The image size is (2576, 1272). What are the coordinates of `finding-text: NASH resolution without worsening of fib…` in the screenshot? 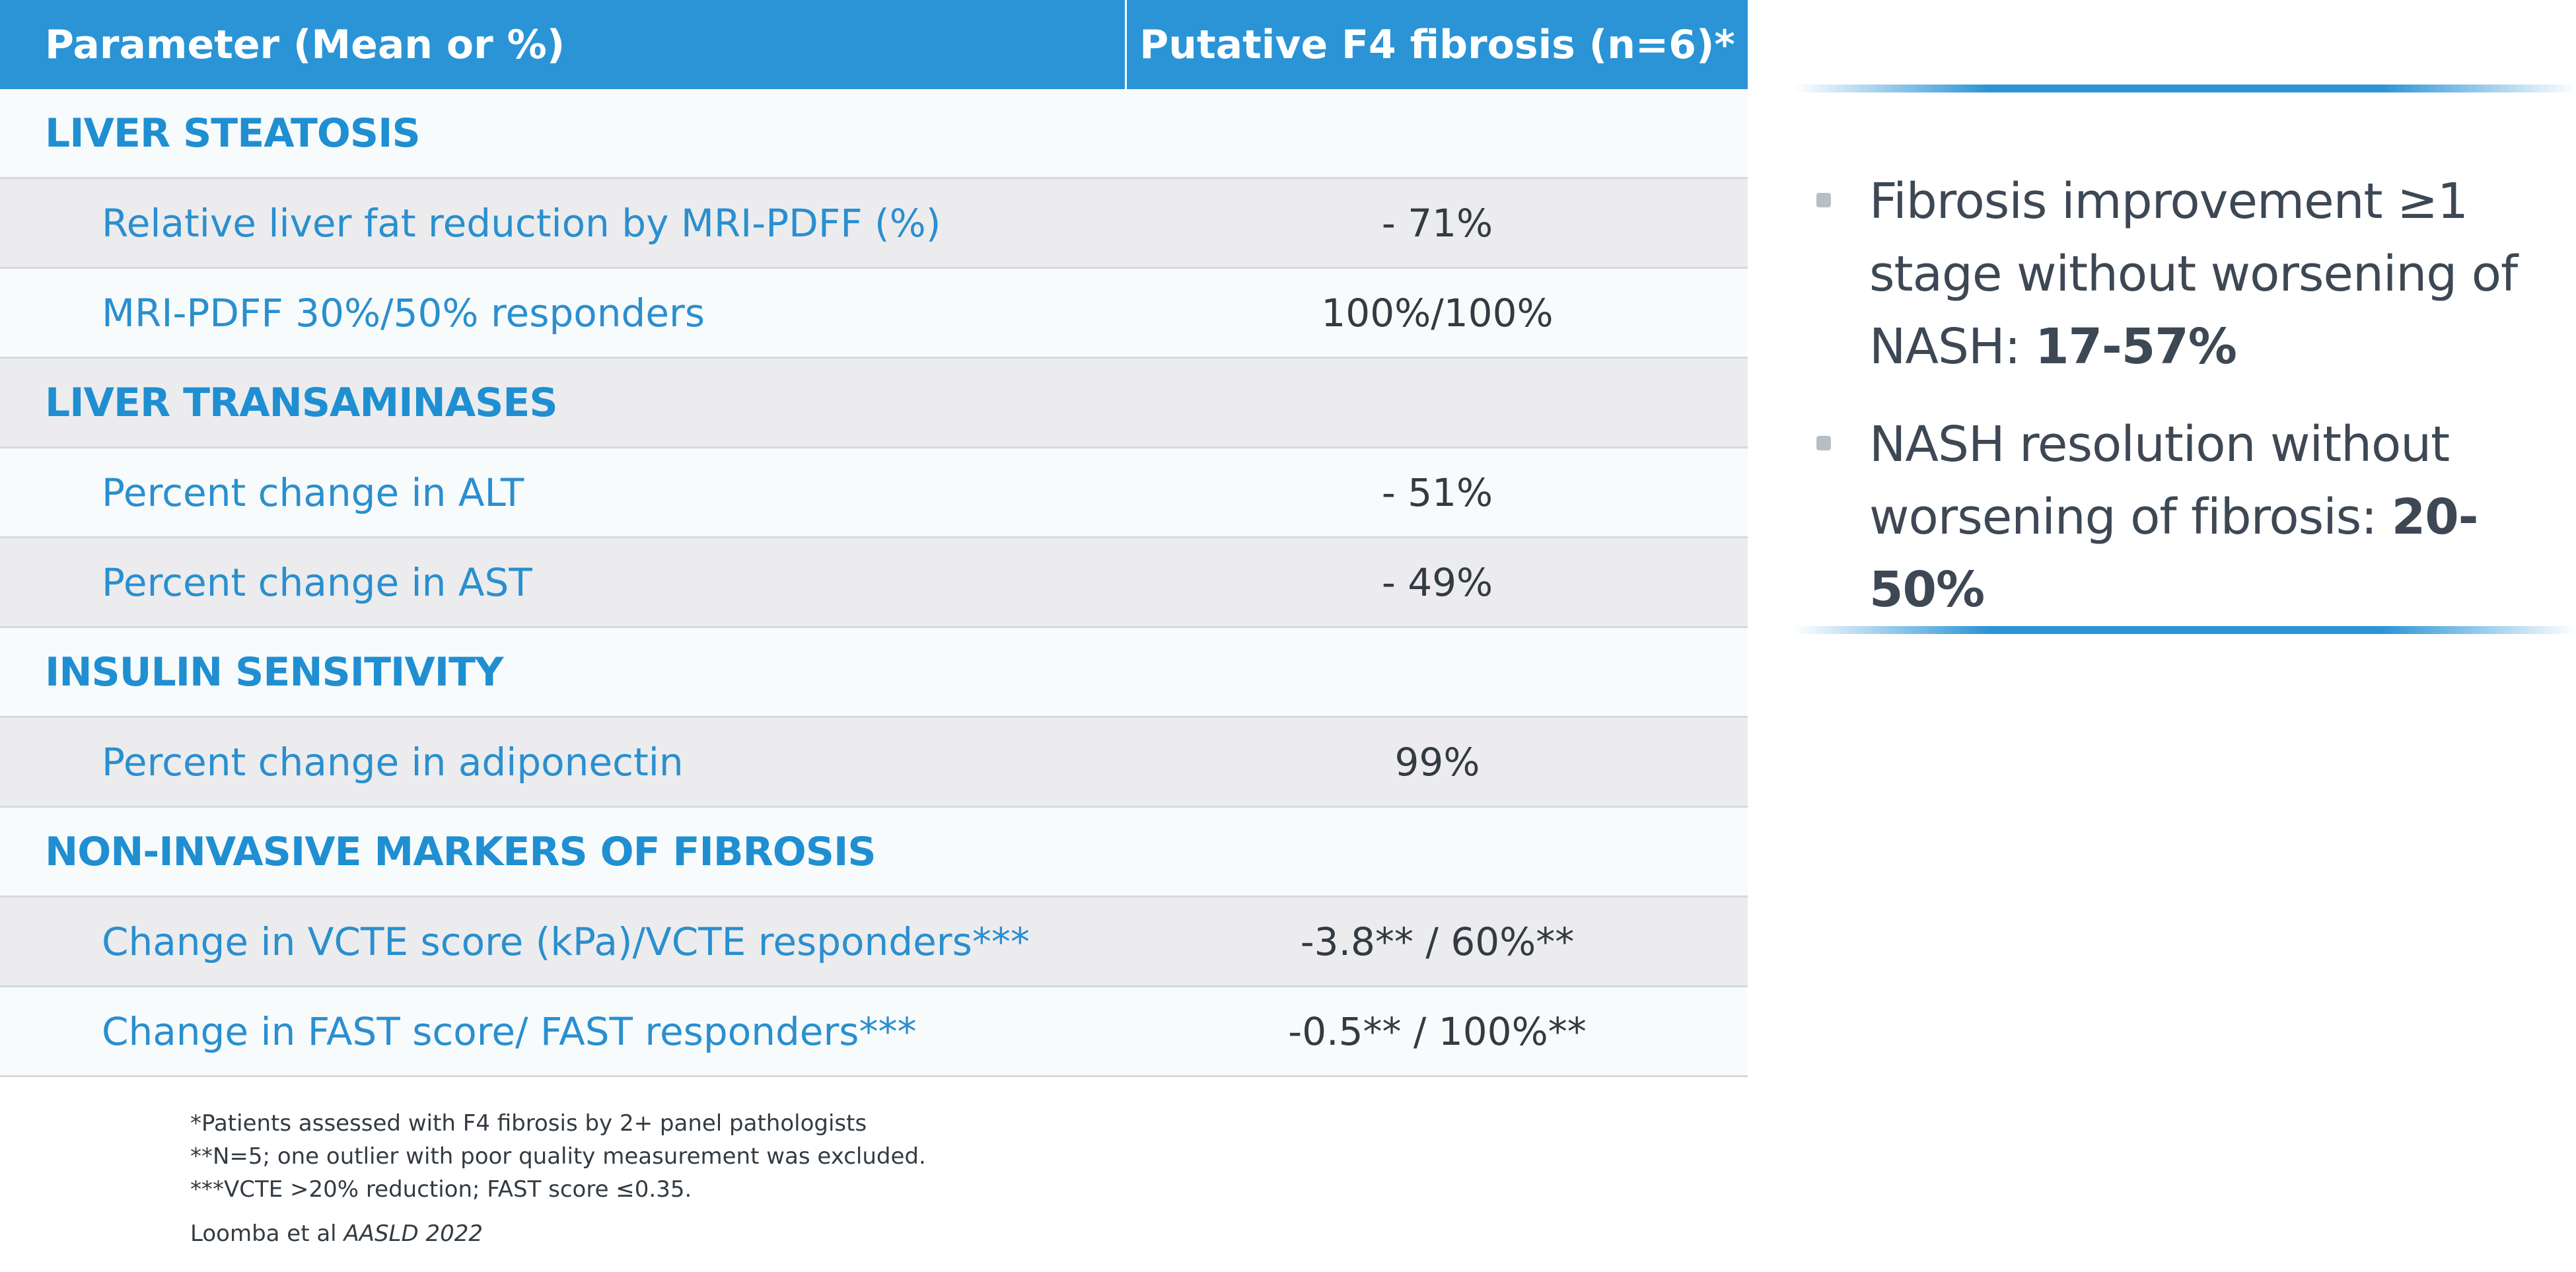 It's located at (2159, 481).